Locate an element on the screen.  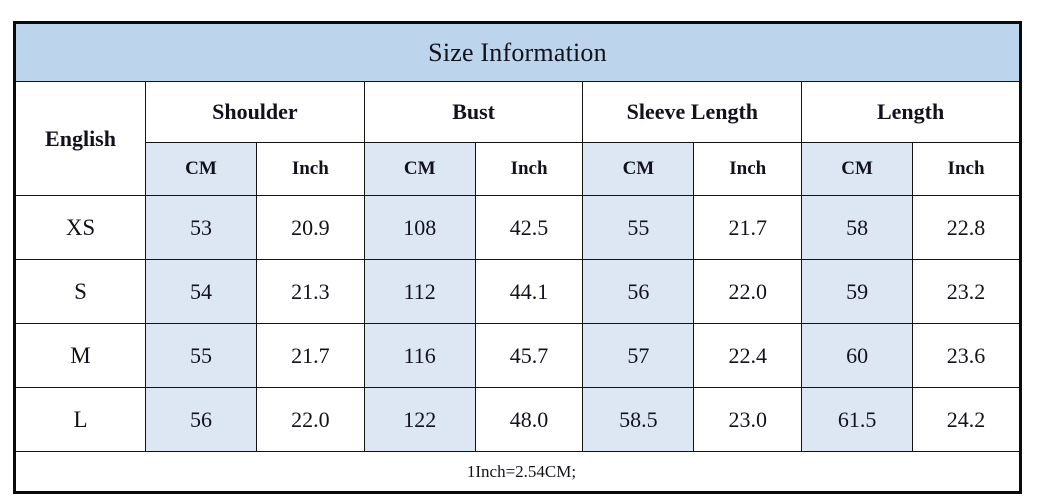
cell-bust-cm: 108 is located at coordinates (419, 227).